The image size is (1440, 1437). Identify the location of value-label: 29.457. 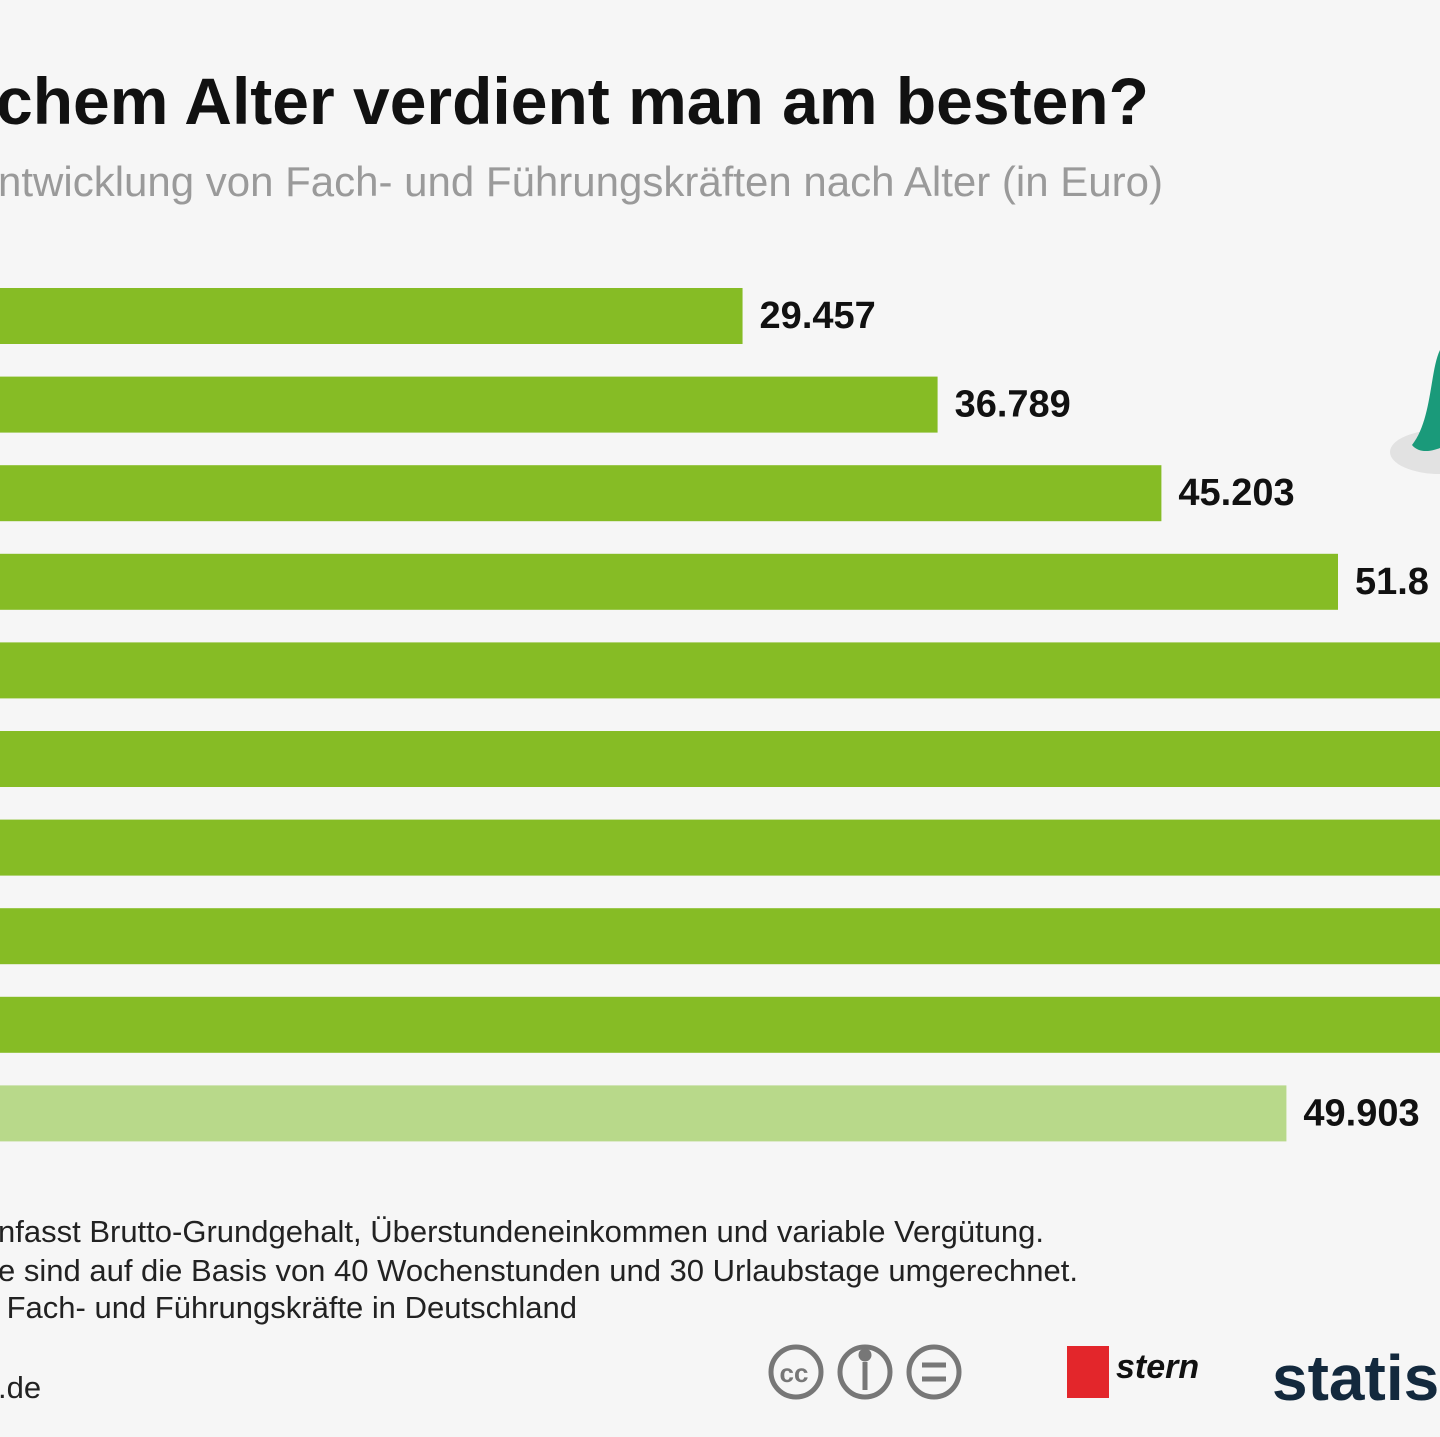
(818, 316).